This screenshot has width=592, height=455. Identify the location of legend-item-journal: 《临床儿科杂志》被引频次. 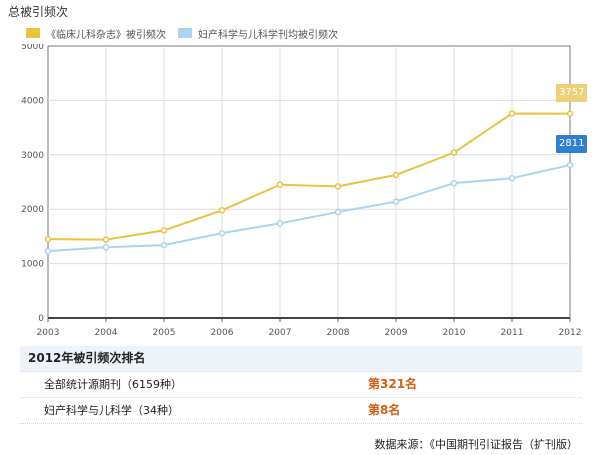
(96, 33).